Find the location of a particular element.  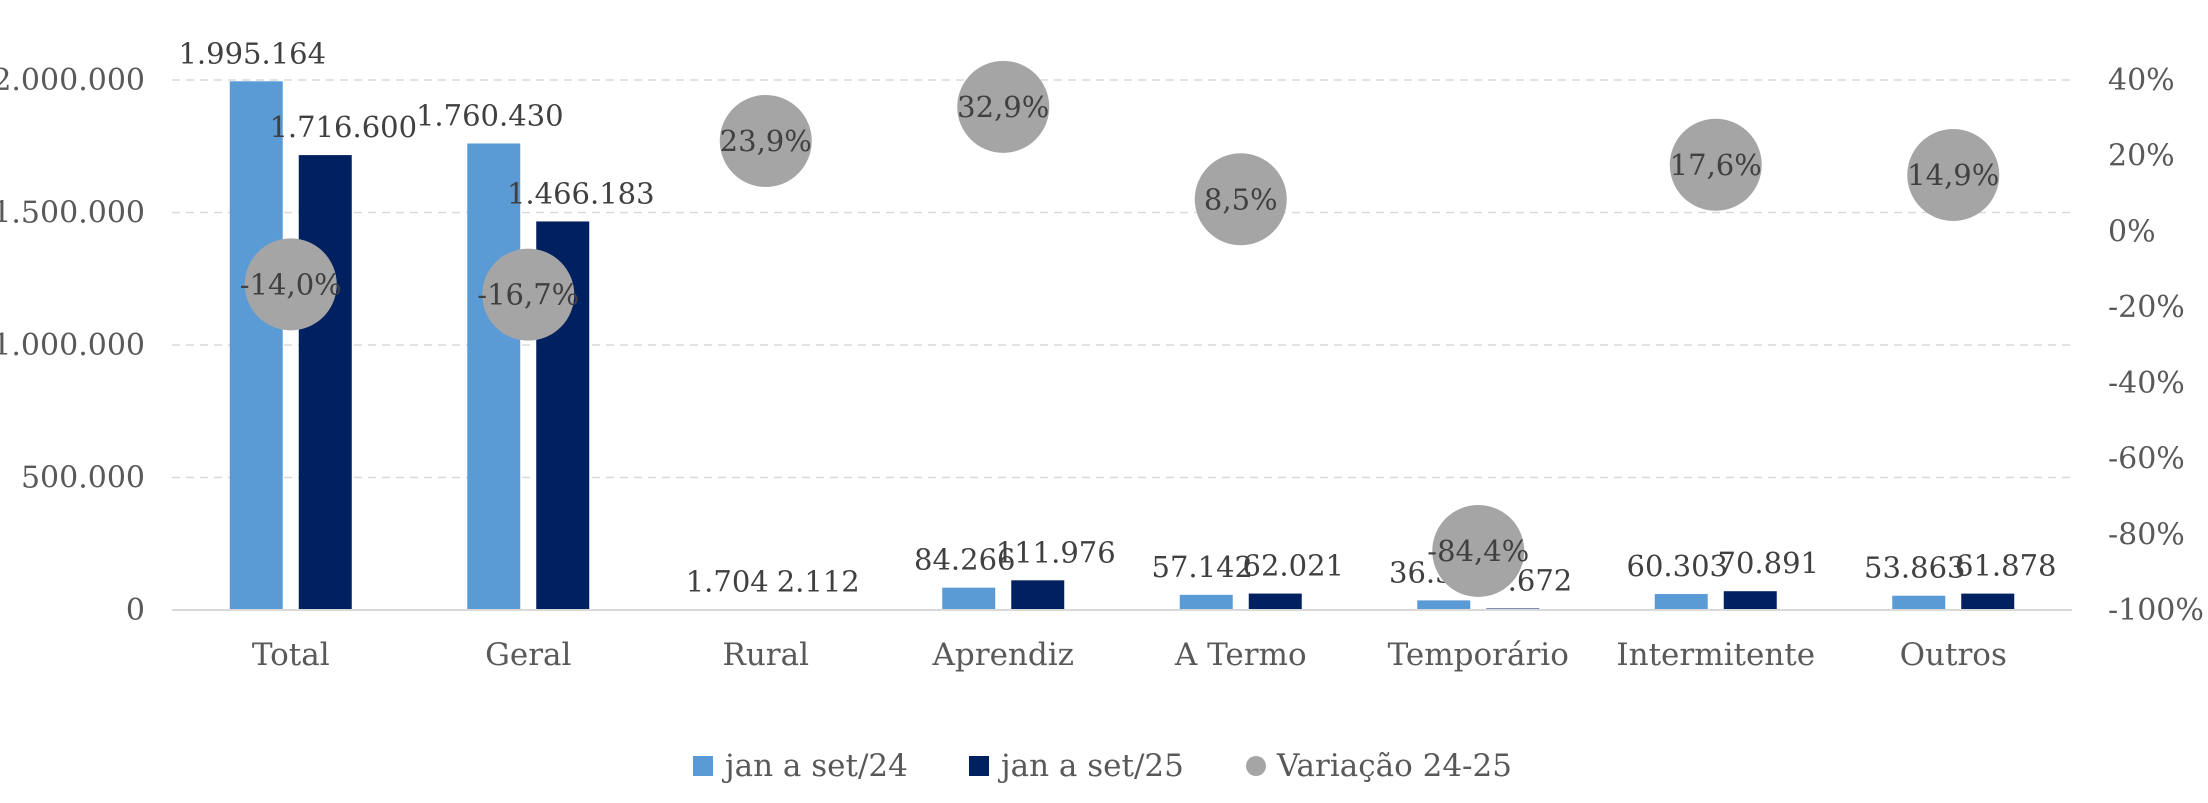

legend-label: jan a set/24 is located at coordinates (815, 766).